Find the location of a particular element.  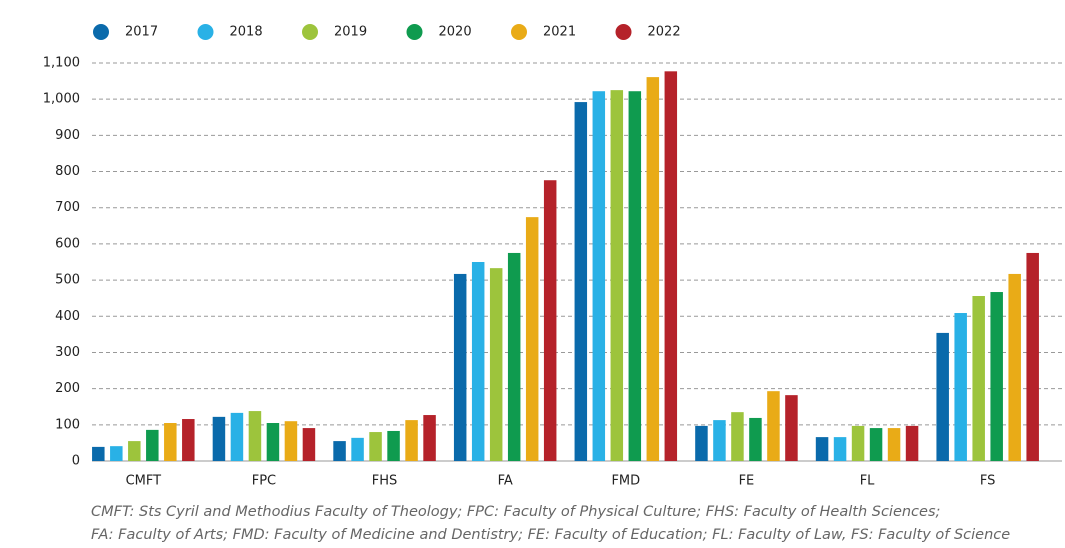

y-tick-label: 0 is located at coordinates (76, 461).